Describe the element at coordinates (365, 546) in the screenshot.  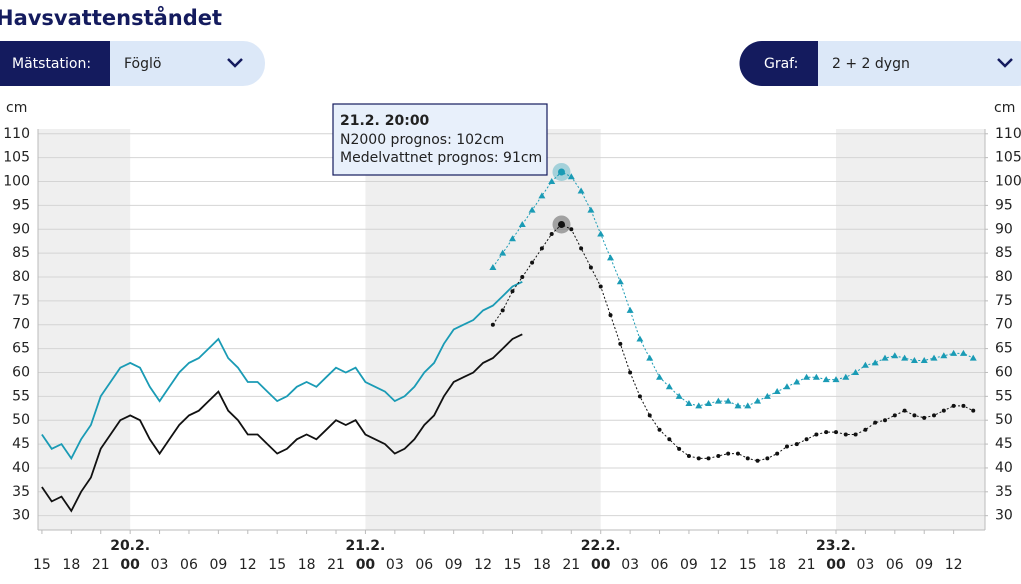
I see `day-label: 21.2.` at that location.